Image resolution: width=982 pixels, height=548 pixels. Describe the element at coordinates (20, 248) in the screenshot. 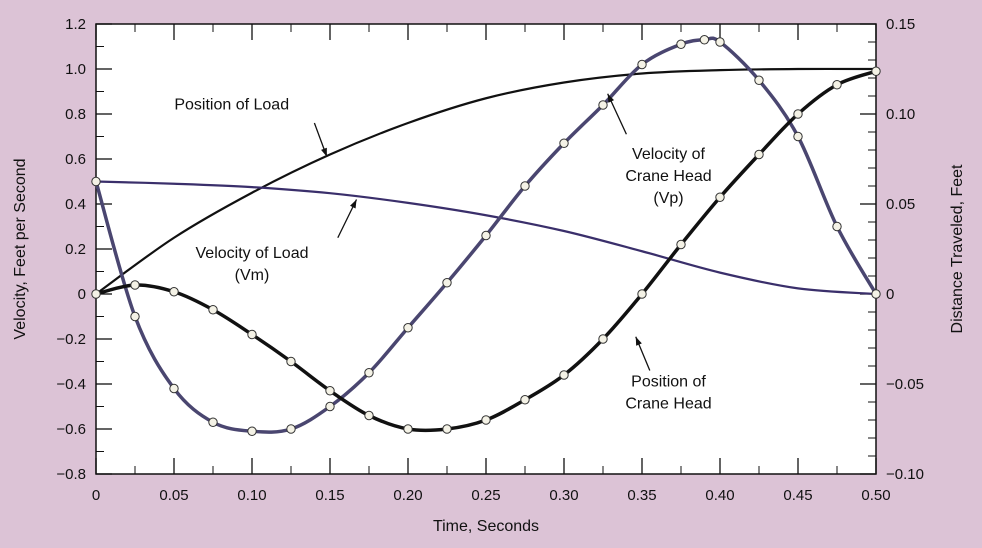

I see `y-axis-title-left: Velocity, Feet per Second` at that location.